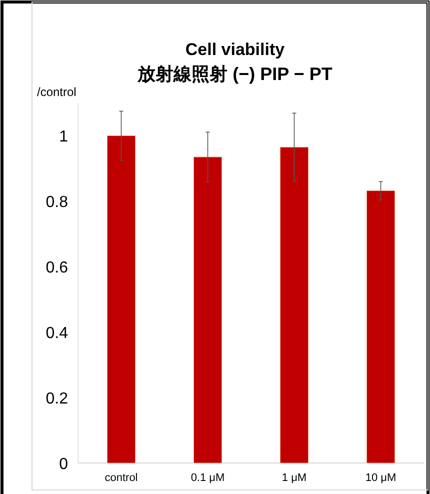  Describe the element at coordinates (380, 478) in the screenshot. I see `x-tick-label: 10 μM` at that location.